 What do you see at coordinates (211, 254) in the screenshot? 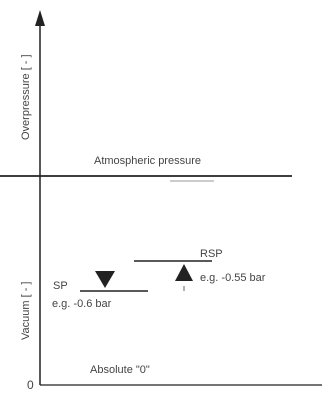
I see `rsp-label: RSP` at bounding box center [211, 254].